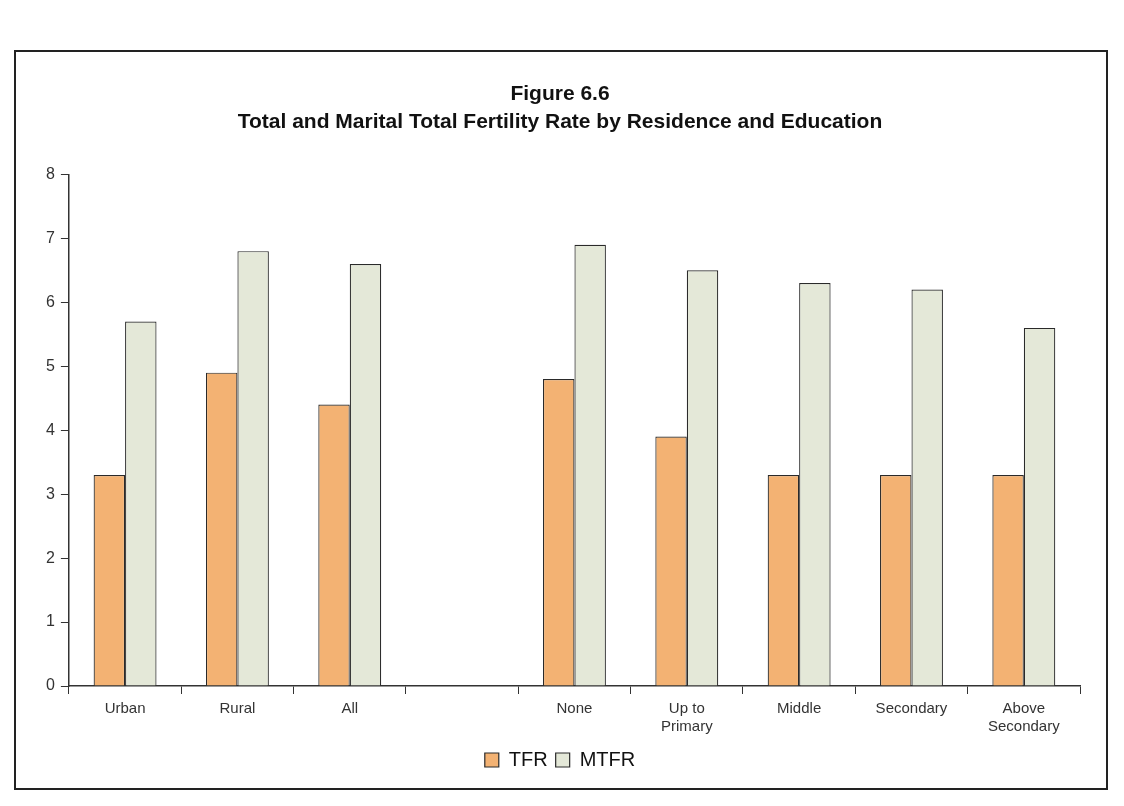  I want to click on legend-label: MTFR, so click(607, 758).